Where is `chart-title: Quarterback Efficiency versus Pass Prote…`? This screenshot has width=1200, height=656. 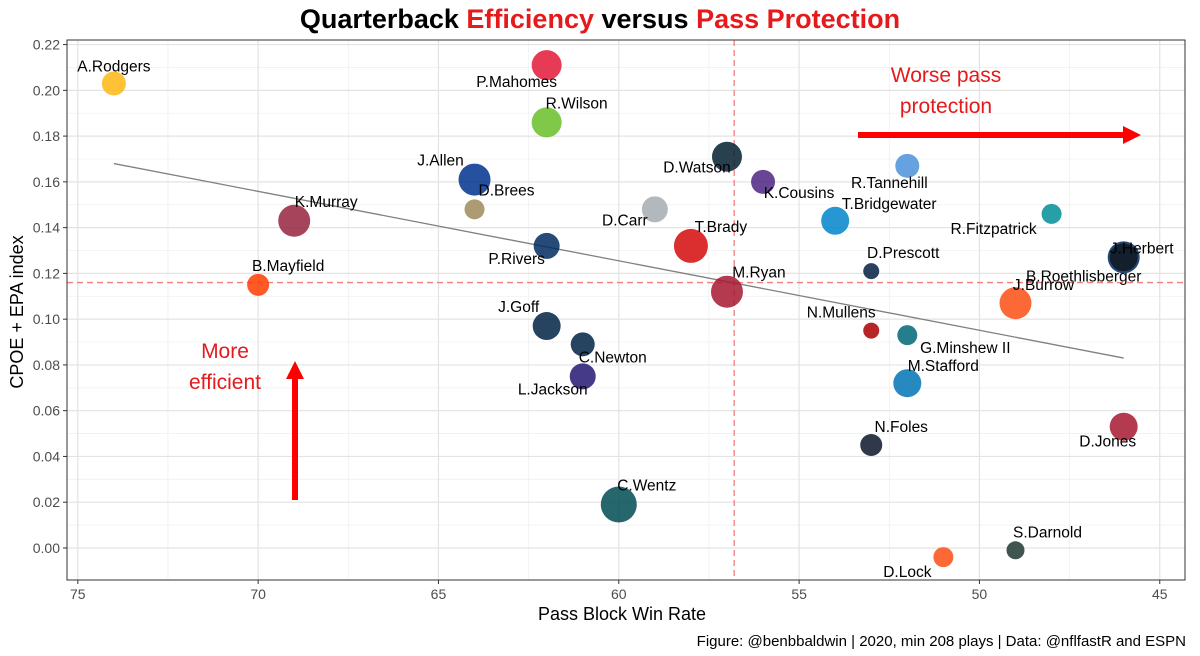
chart-title: Quarterback Efficiency versus Pass Prote… is located at coordinates (600, 19).